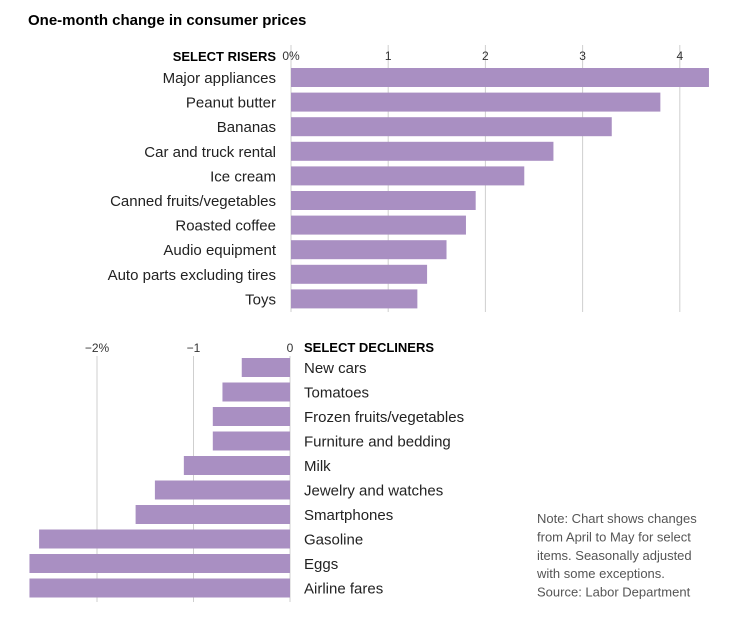 The height and width of the screenshot is (617, 732). I want to click on riser-category-label: Major appliances, so click(219, 78).